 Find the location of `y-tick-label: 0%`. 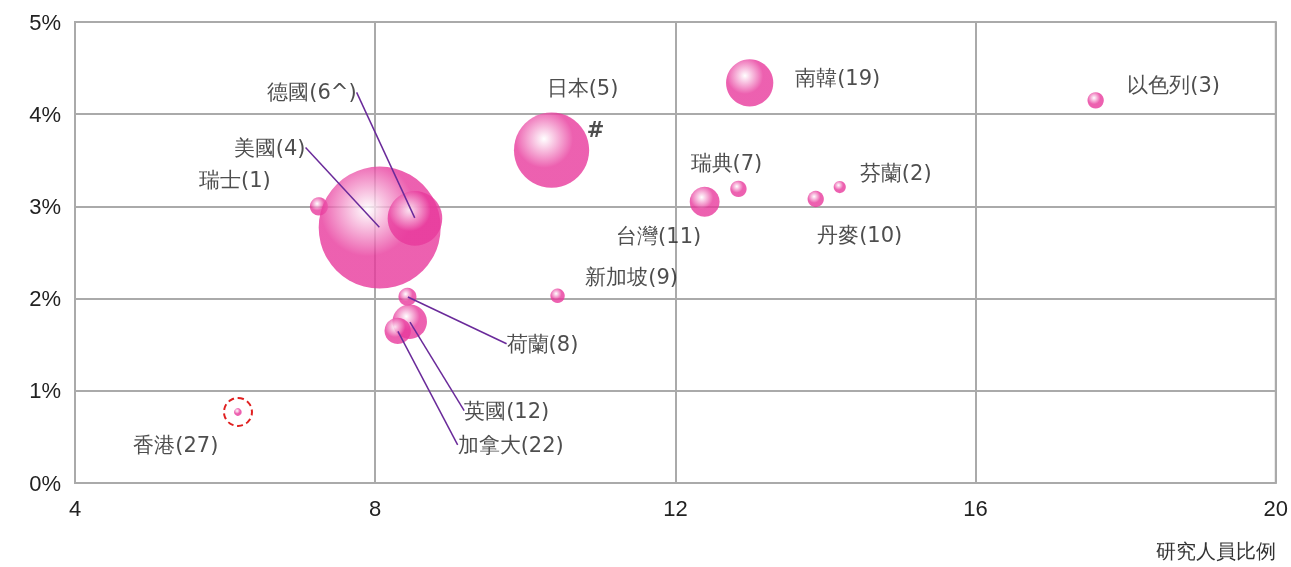

y-tick-label: 0% is located at coordinates (45, 483).